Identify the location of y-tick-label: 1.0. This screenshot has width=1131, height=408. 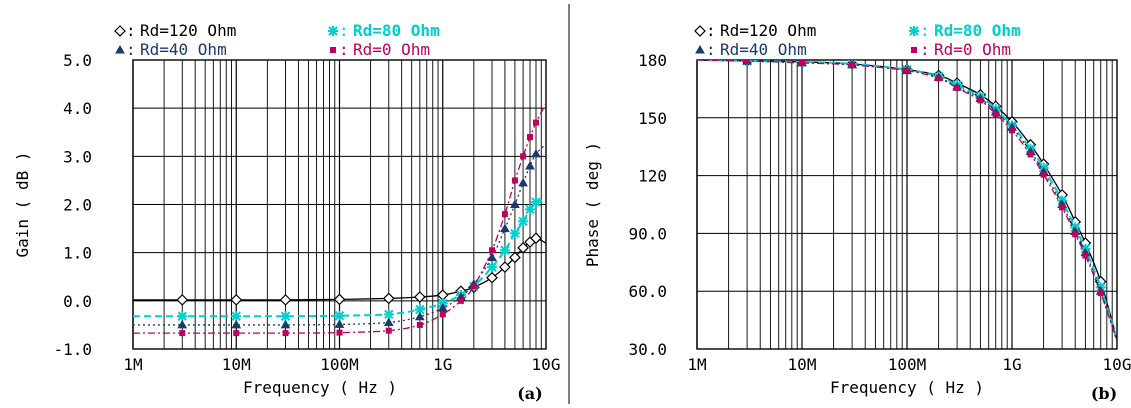
(77, 253).